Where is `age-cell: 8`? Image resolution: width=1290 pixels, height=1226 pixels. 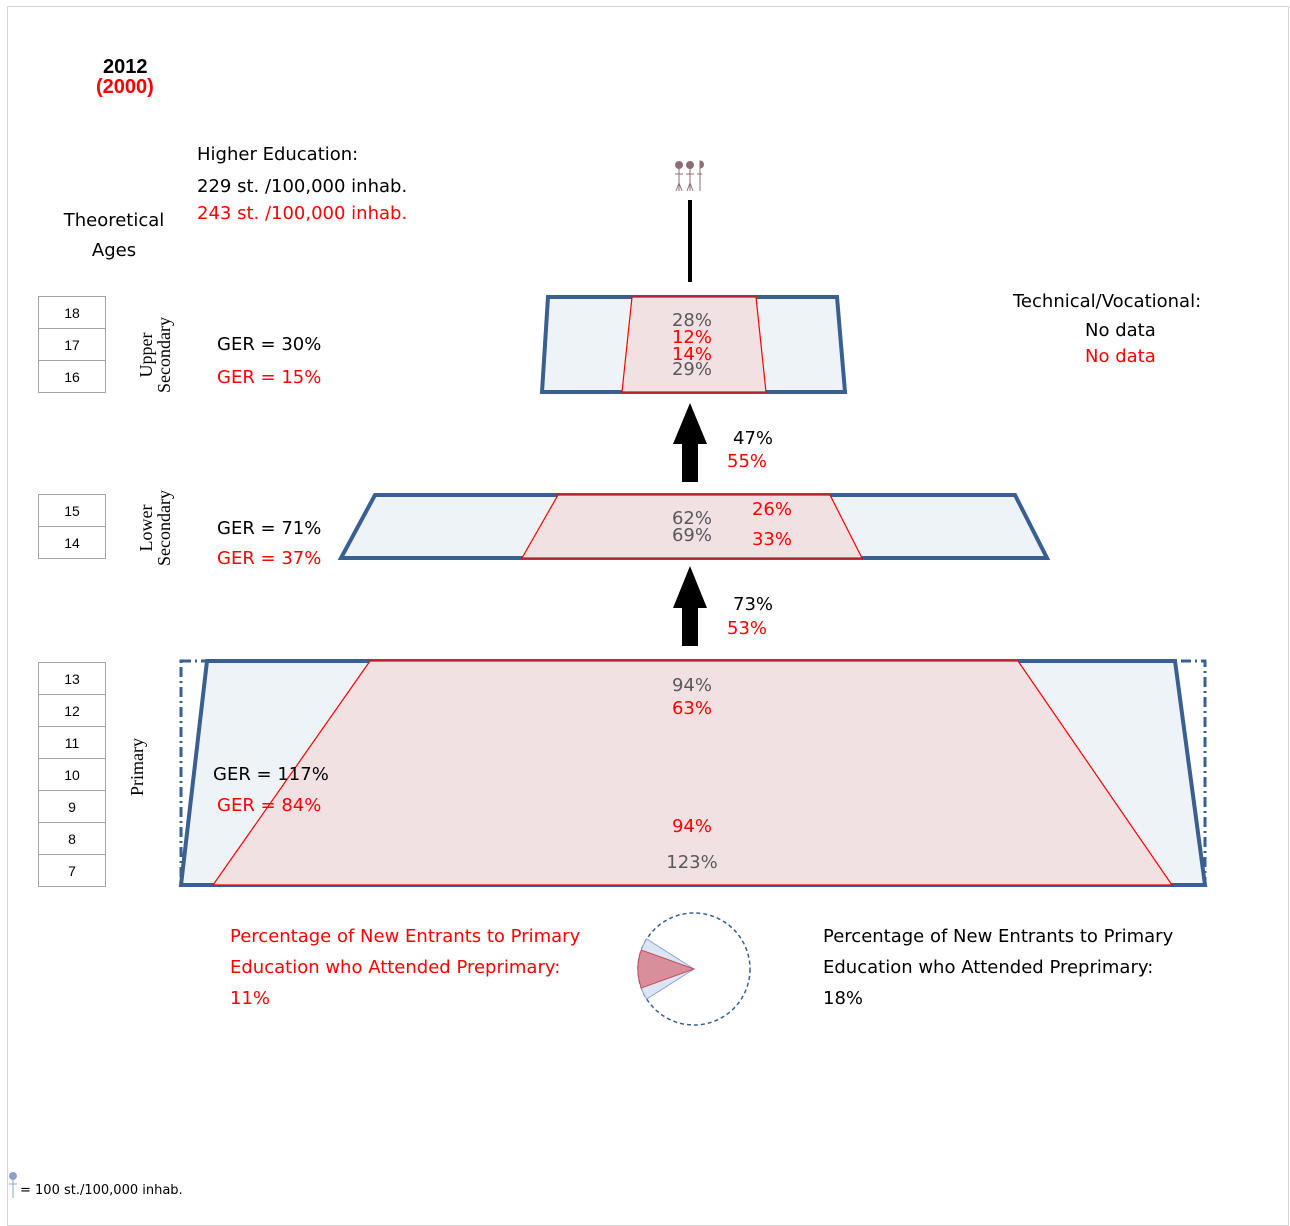
age-cell: 8 is located at coordinates (72, 838).